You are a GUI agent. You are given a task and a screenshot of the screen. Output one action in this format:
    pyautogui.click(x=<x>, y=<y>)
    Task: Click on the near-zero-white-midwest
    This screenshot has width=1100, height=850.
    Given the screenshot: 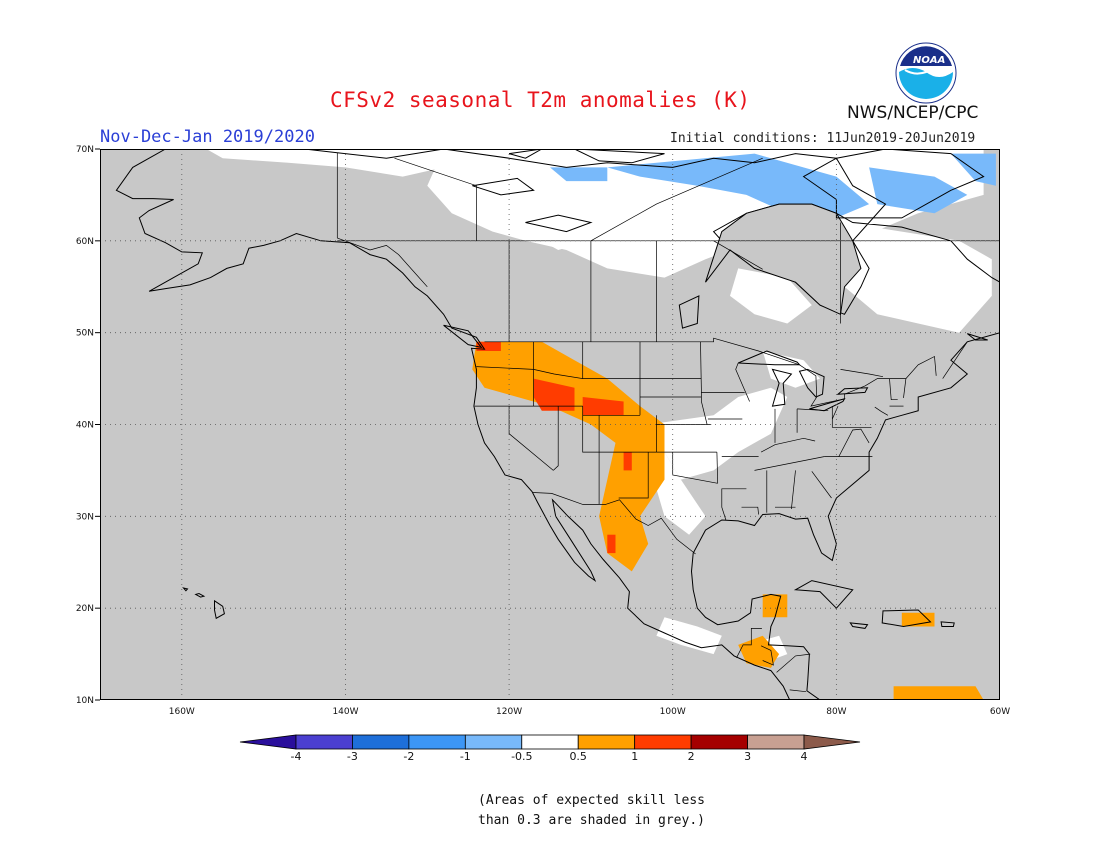 What is the action you would take?
    pyautogui.click(x=718, y=433)
    